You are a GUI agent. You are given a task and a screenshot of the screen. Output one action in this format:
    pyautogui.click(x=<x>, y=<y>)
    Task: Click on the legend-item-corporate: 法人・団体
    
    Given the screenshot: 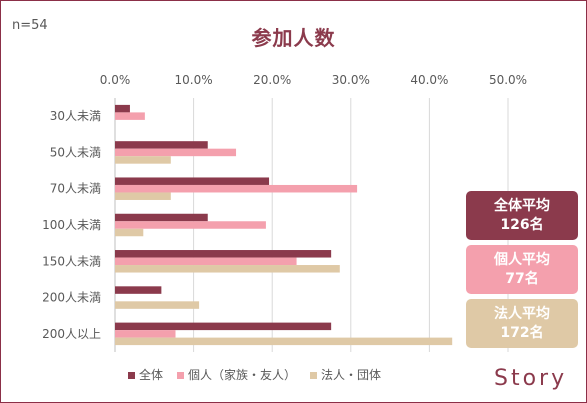 What is the action you would take?
    pyautogui.click(x=345, y=374)
    